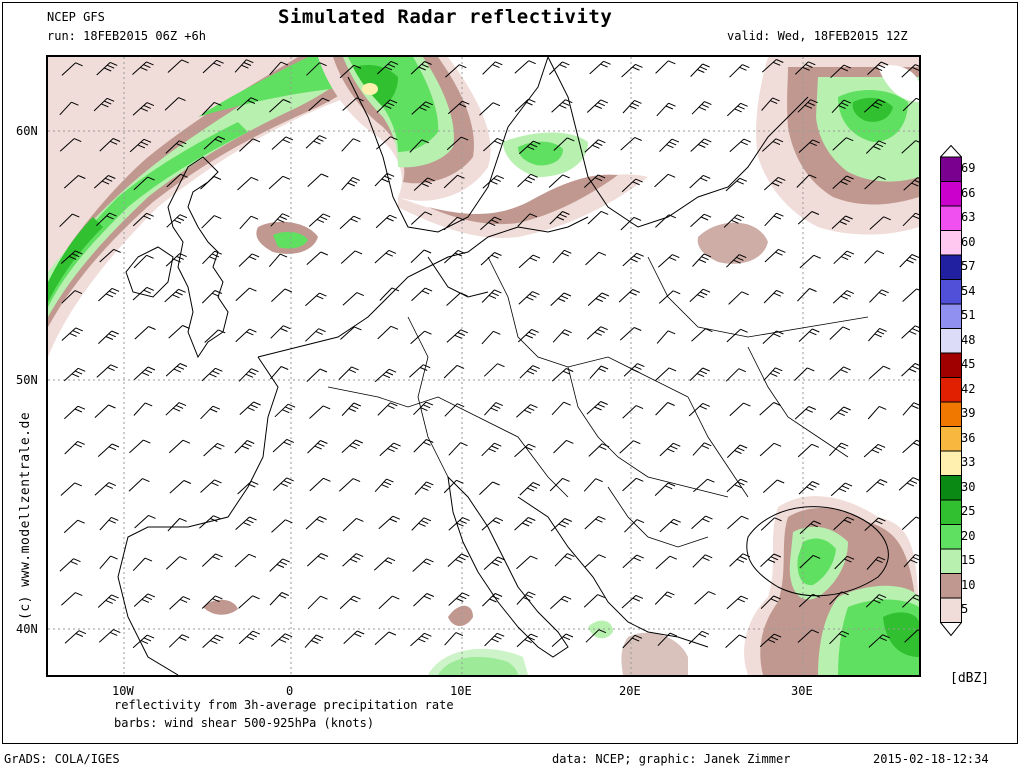 Image resolution: width=1024 pixels, height=768 pixels. Describe the element at coordinates (126, 36) in the screenshot. I see `run-label: run: 18FEB2015 06Z +6h` at that location.